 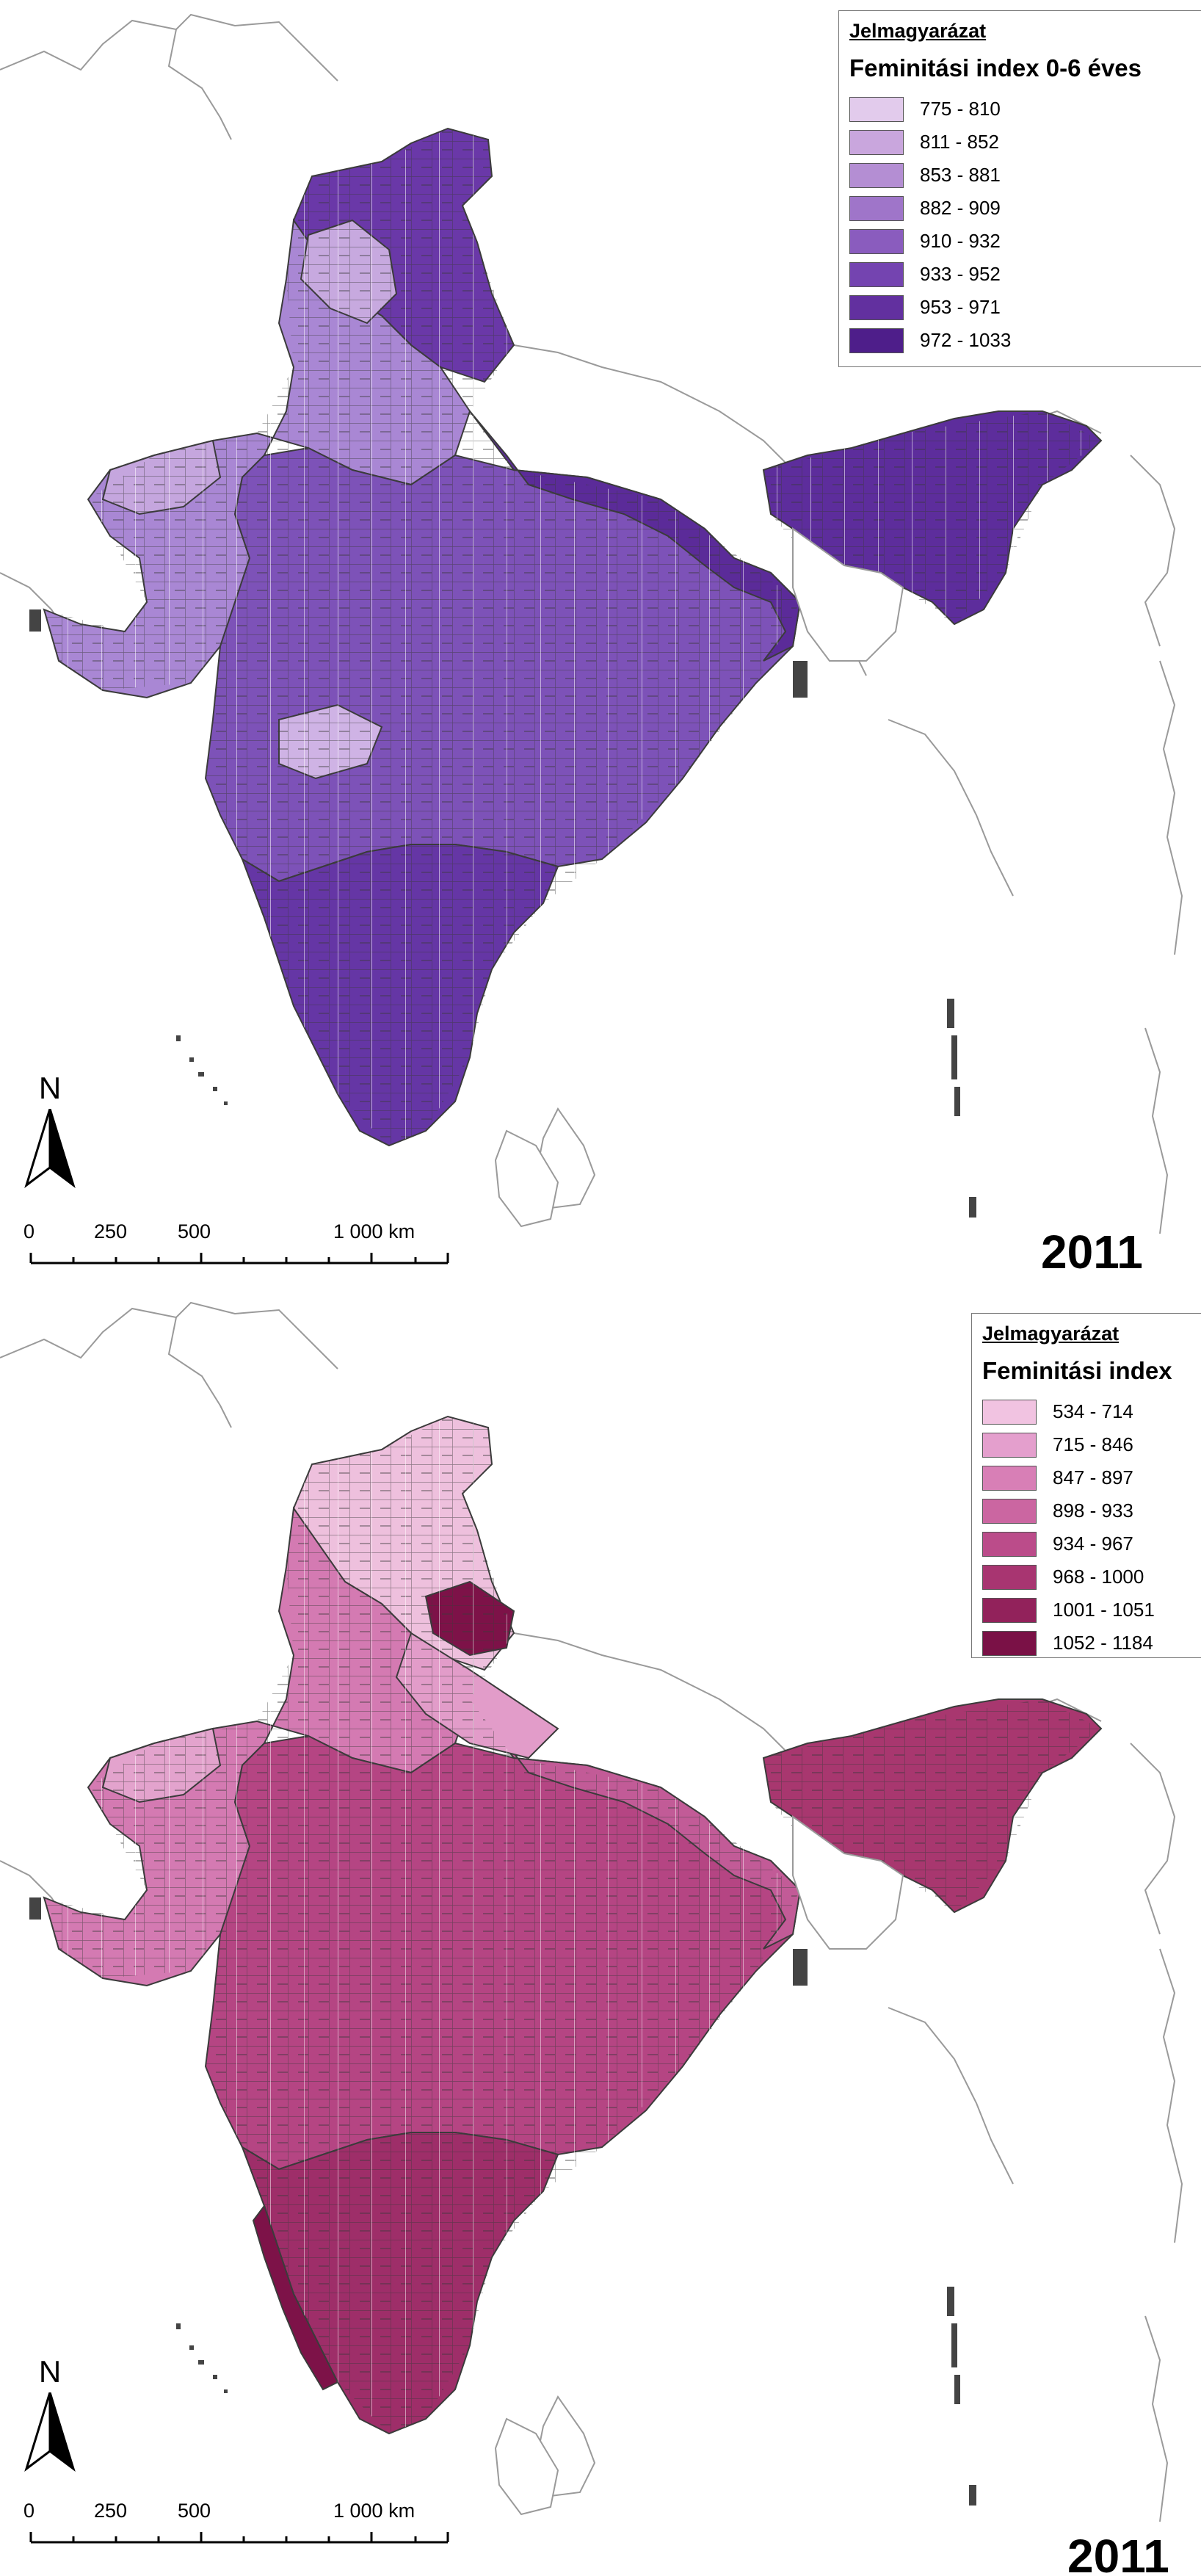 I want to click on legend-item: 933 - 952, so click(x=1020, y=274).